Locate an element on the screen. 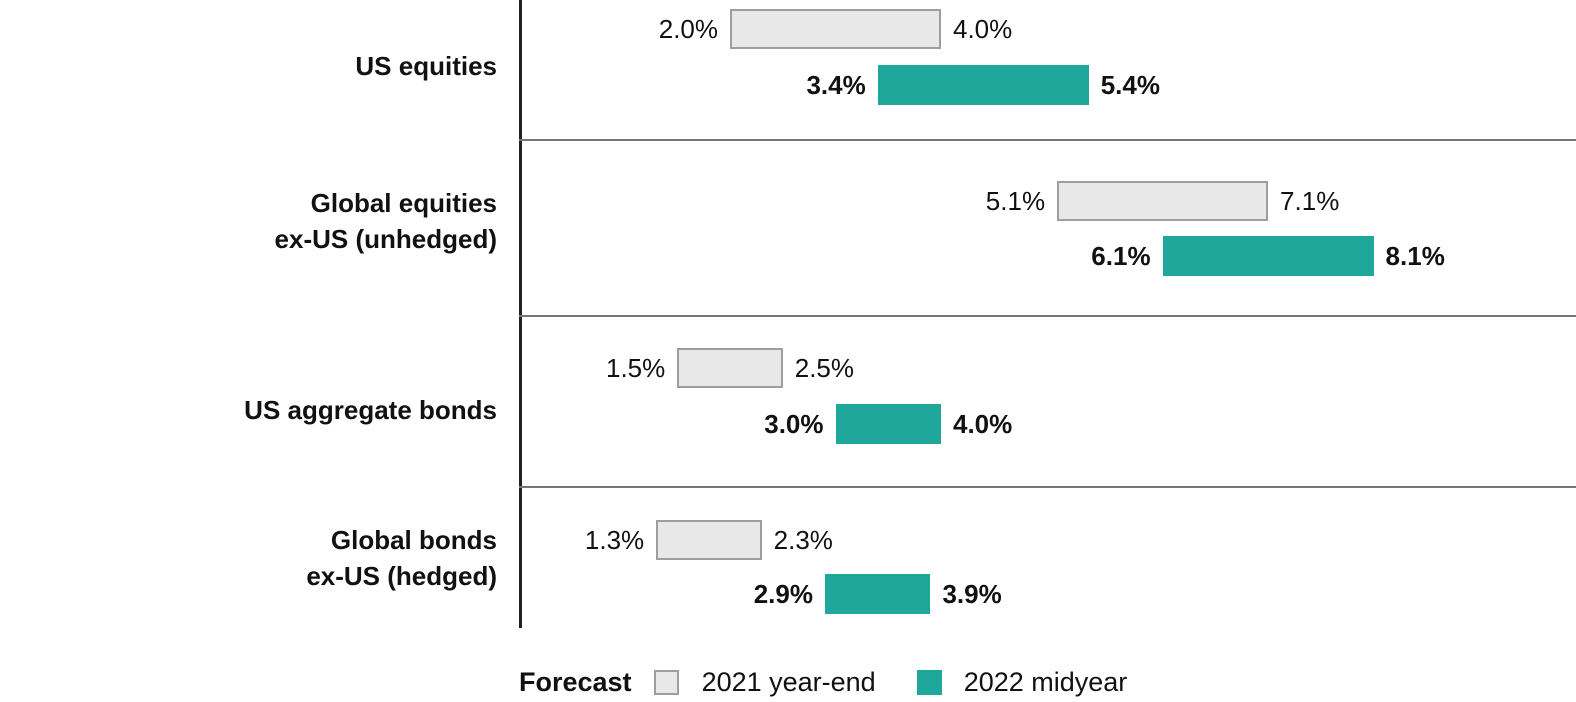  legend-item-label: 2021 year-end is located at coordinates (788, 681).